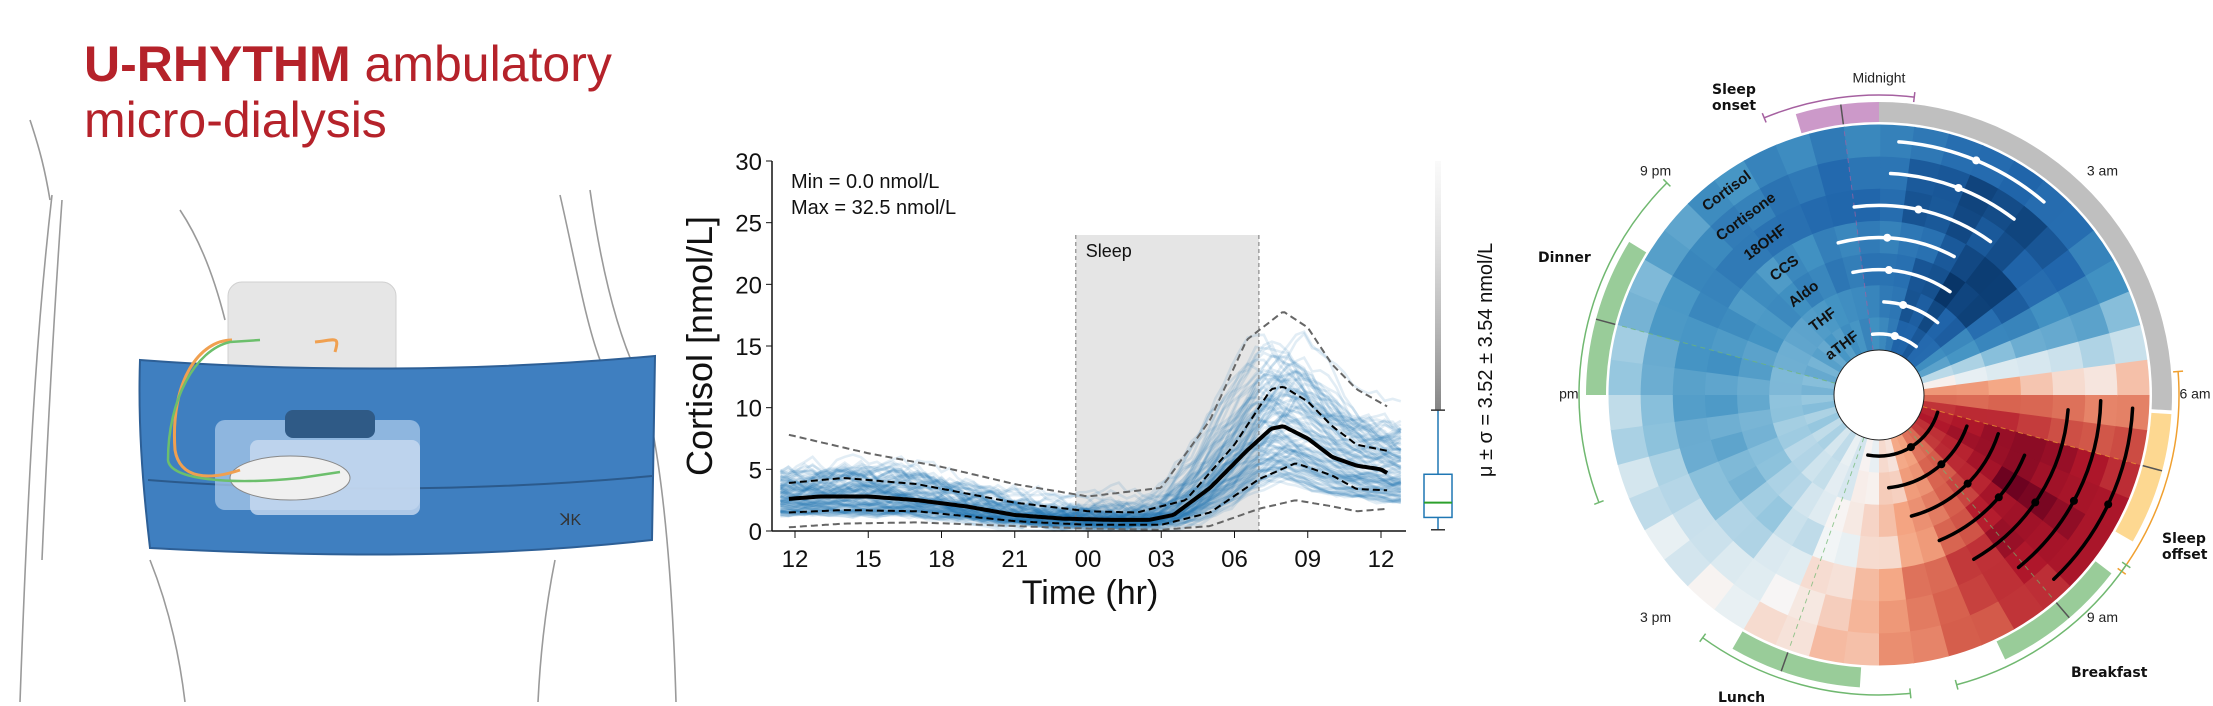 The image size is (2213, 706). I want to click on series-q75-line, so click(1088, 449).